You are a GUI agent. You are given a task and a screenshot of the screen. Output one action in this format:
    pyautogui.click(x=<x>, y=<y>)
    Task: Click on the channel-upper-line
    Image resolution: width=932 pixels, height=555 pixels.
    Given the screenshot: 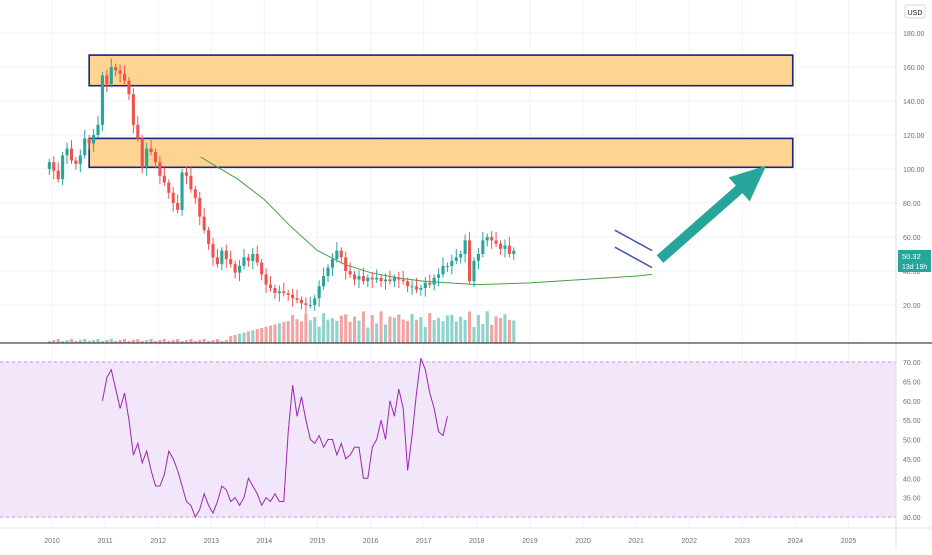 What is the action you would take?
    pyautogui.click(x=633, y=240)
    